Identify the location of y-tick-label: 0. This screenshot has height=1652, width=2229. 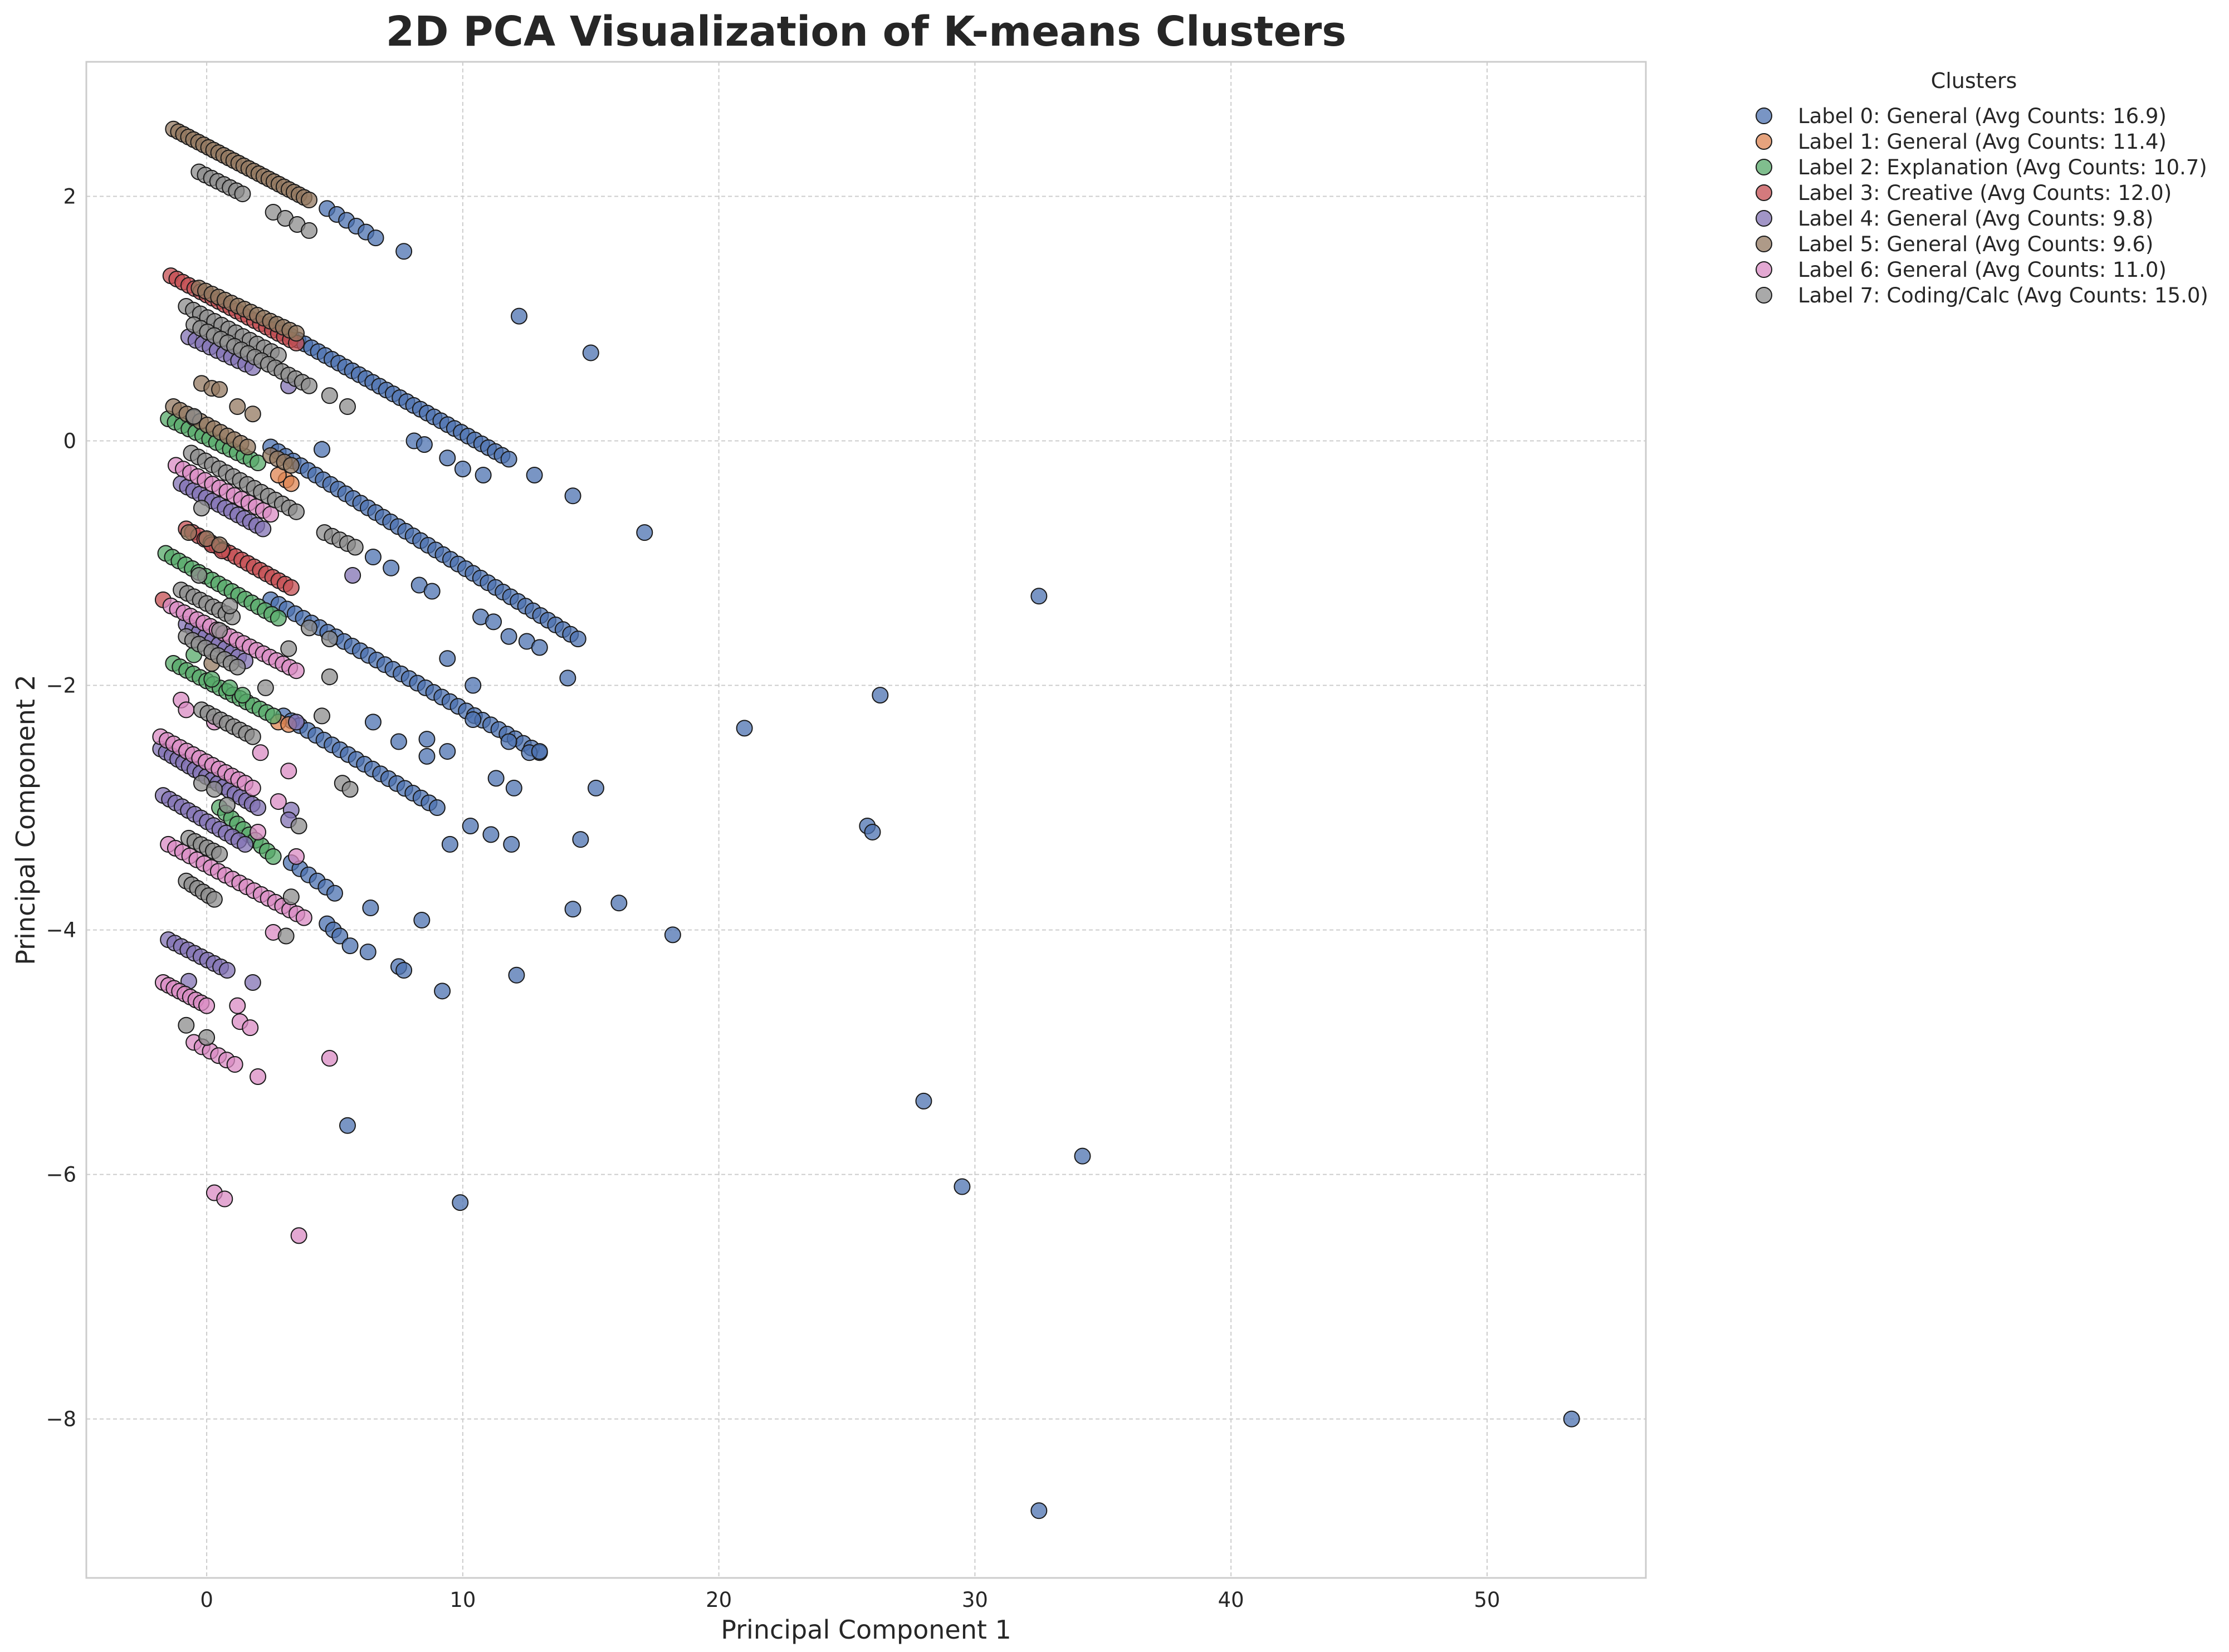
(69, 441).